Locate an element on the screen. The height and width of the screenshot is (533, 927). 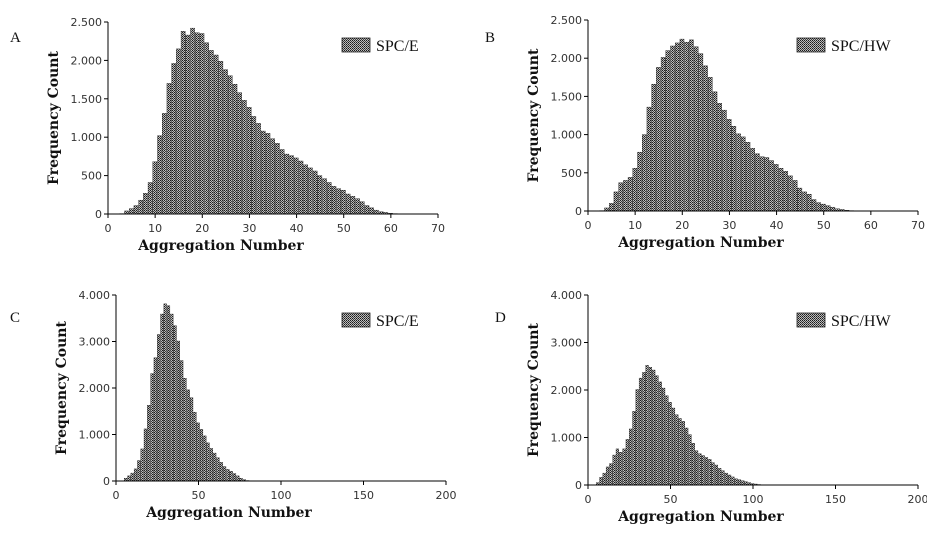
x-tick-label: 100 is located at coordinates (753, 499).